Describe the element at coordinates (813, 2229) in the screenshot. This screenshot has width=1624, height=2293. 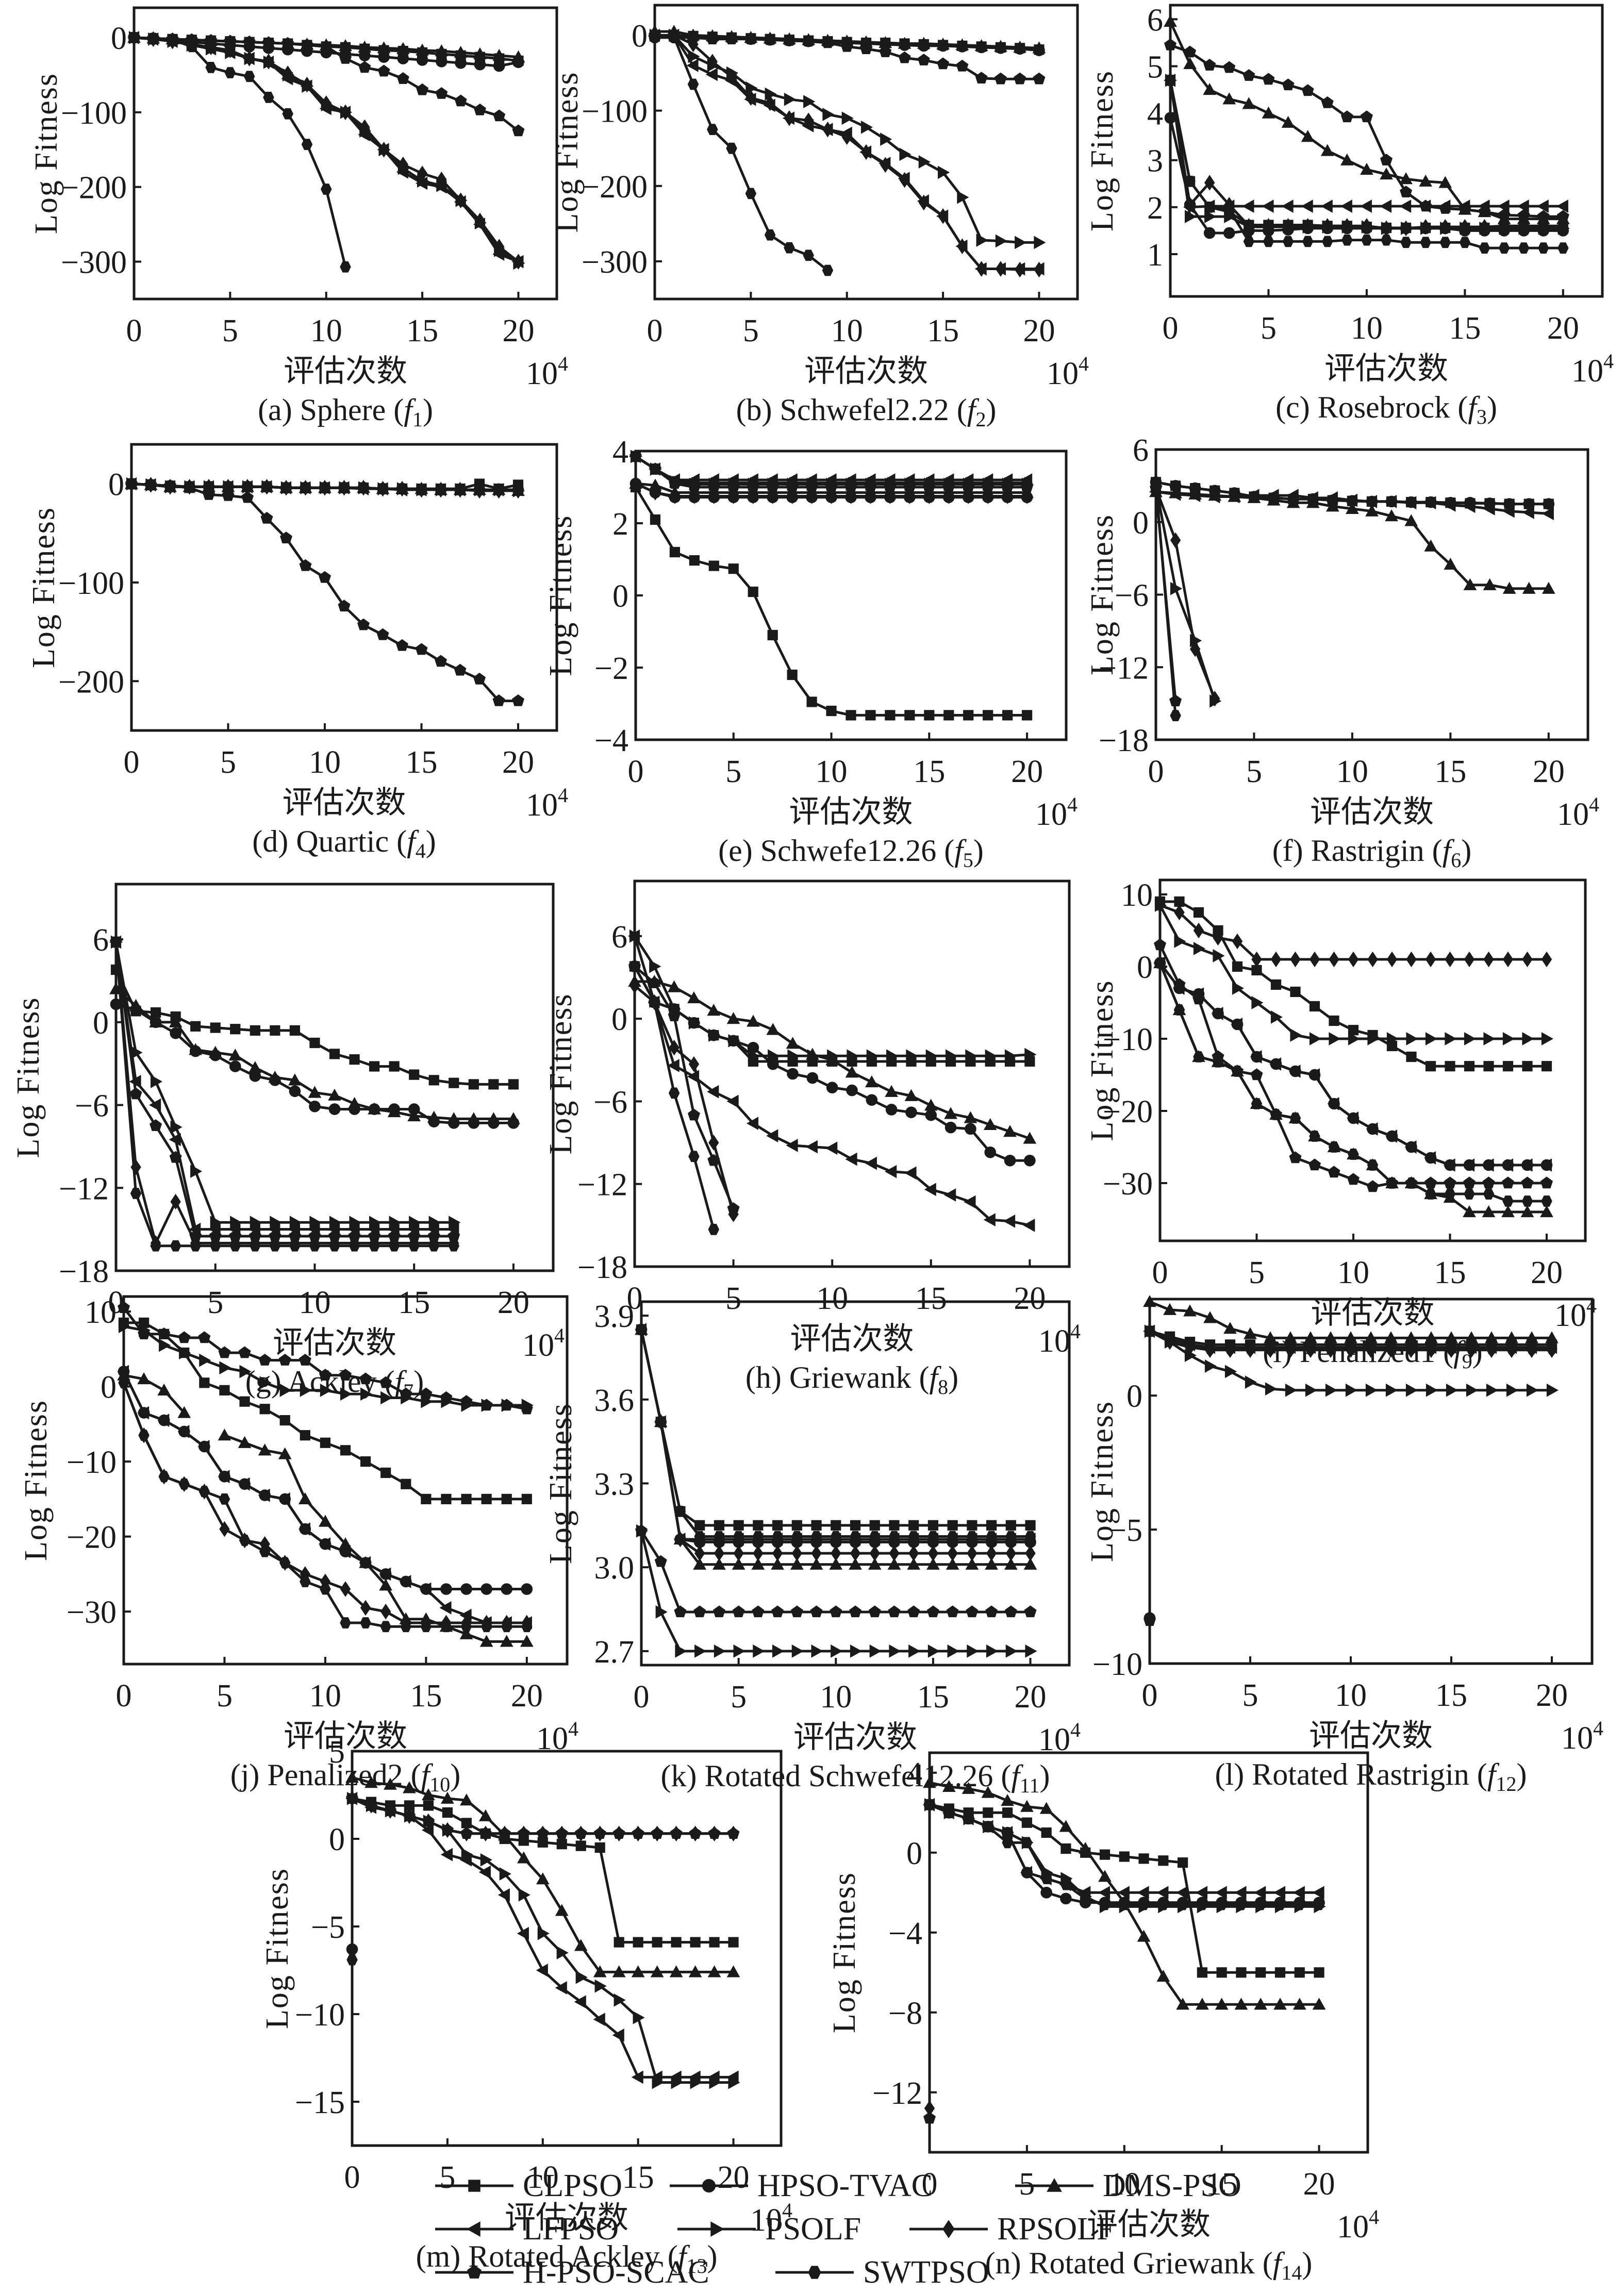
I see `legend-label: PSOLF` at that location.